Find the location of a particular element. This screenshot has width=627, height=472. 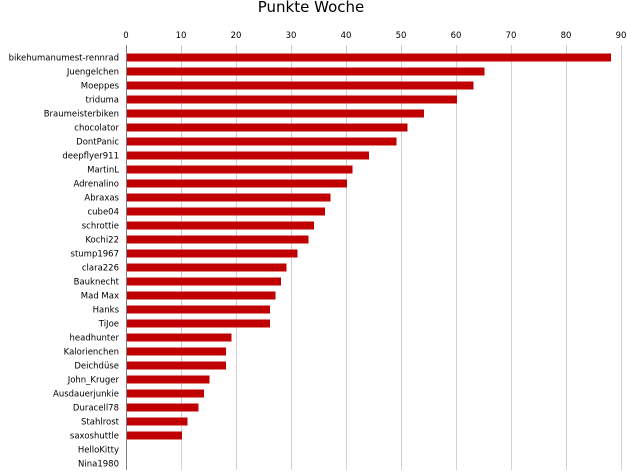

category-label: Deichdüse is located at coordinates (96, 367).